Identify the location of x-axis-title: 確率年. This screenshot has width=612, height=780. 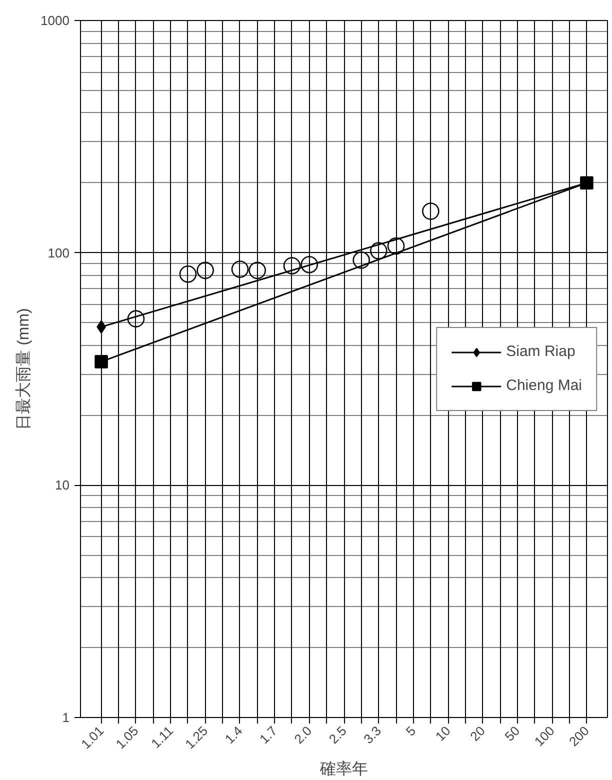
(343, 769).